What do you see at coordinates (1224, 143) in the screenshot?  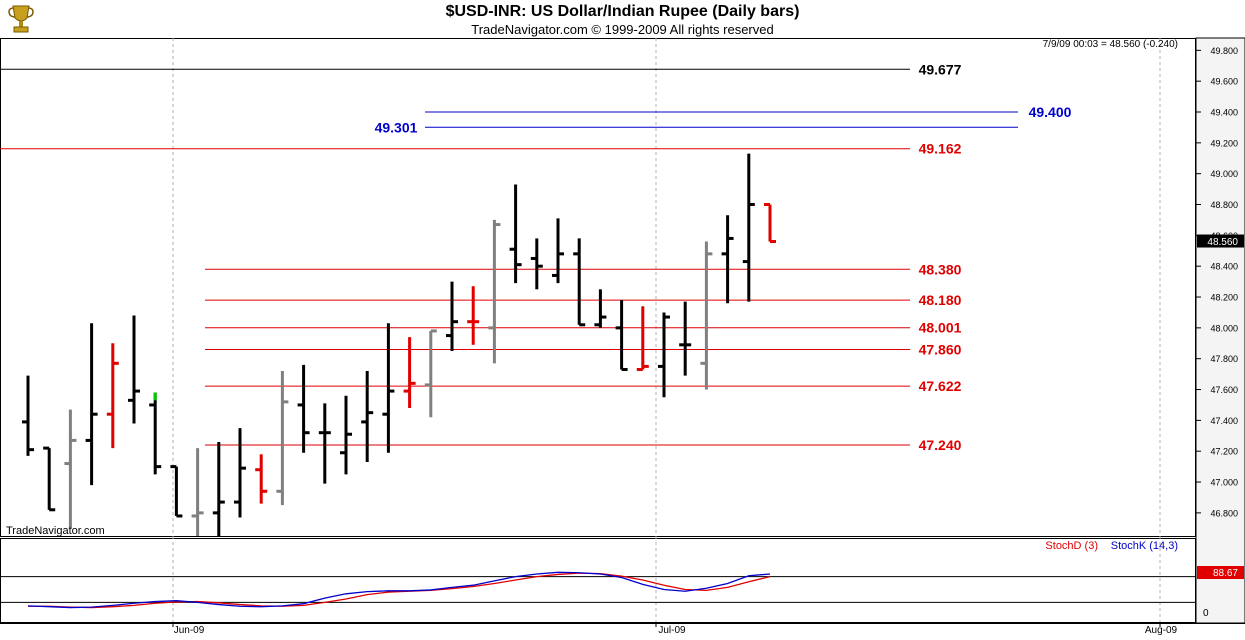 I see `y-tick-label: 49.200` at bounding box center [1224, 143].